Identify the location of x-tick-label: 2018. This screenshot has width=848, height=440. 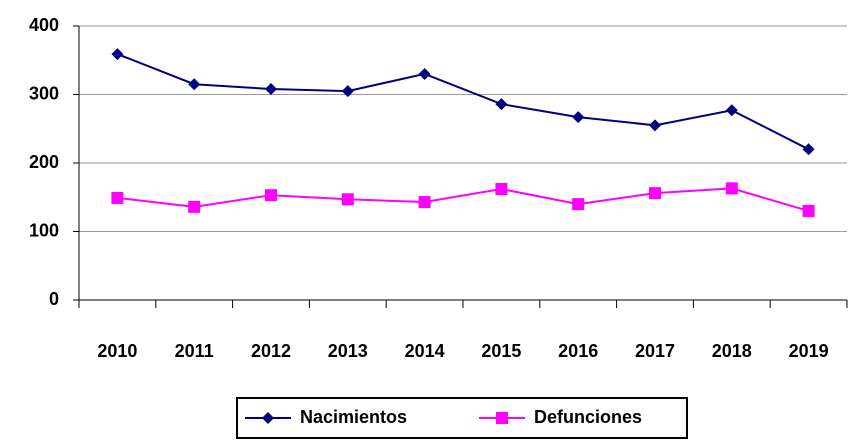
(732, 351).